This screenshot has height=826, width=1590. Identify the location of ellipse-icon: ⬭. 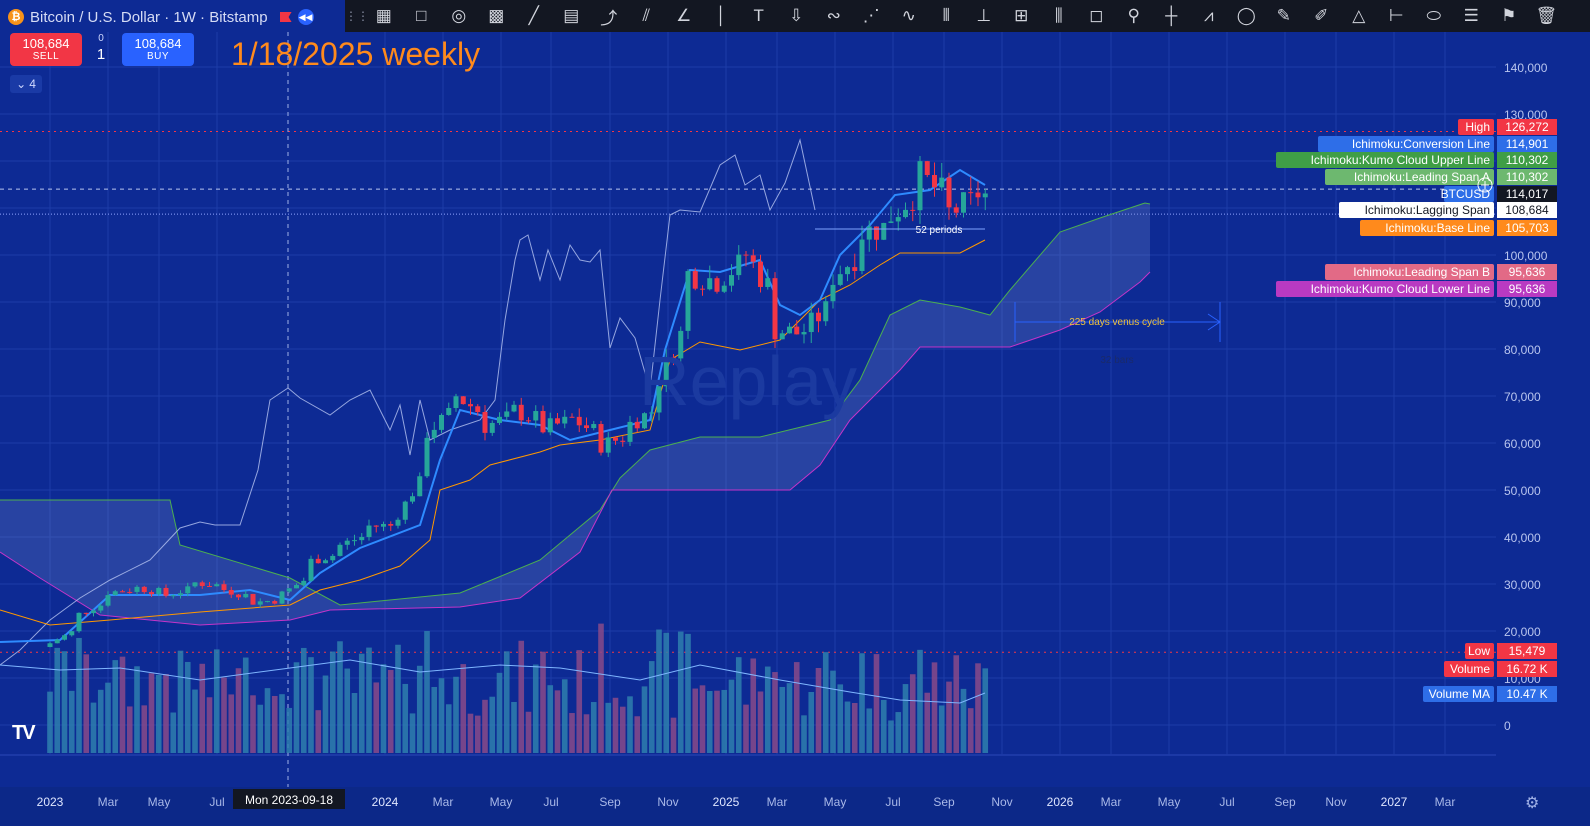
(1434, 15).